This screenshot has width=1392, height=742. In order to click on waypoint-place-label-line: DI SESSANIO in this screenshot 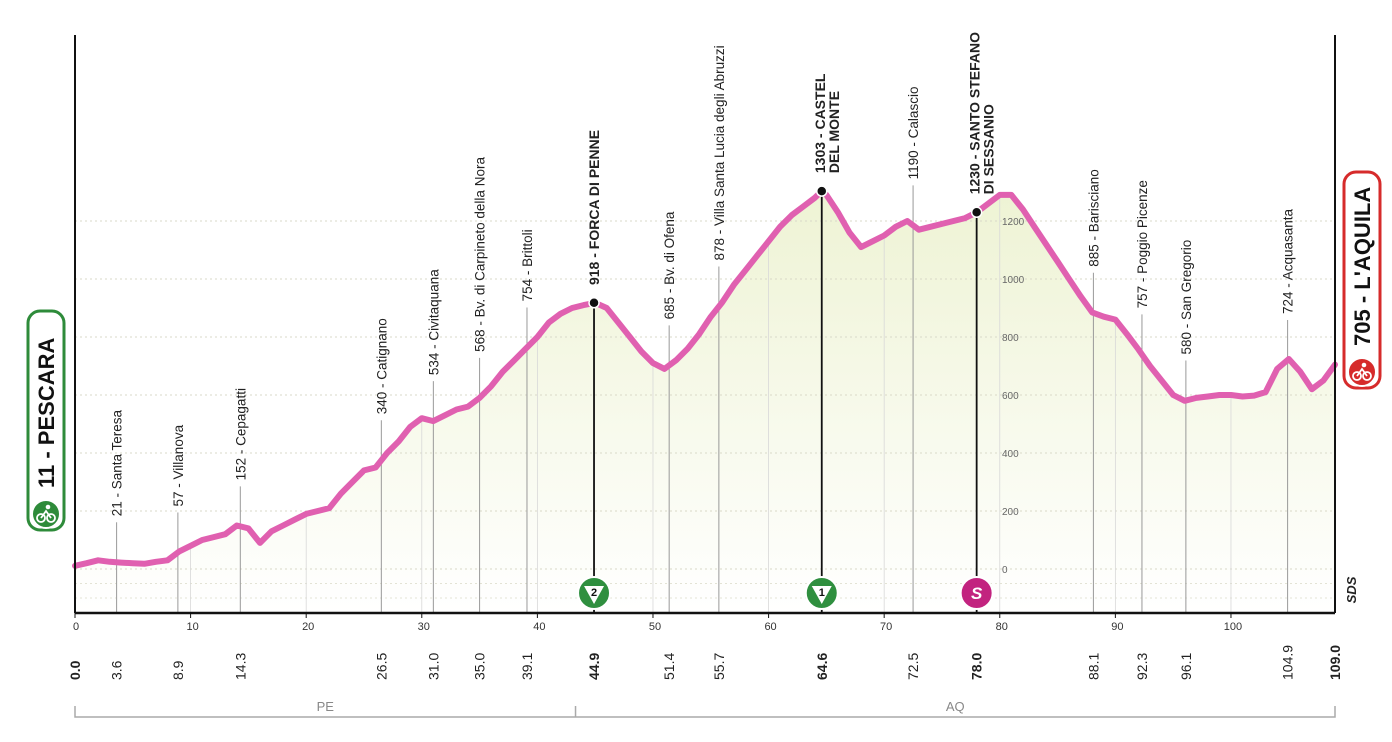, I will do `click(989, 149)`.